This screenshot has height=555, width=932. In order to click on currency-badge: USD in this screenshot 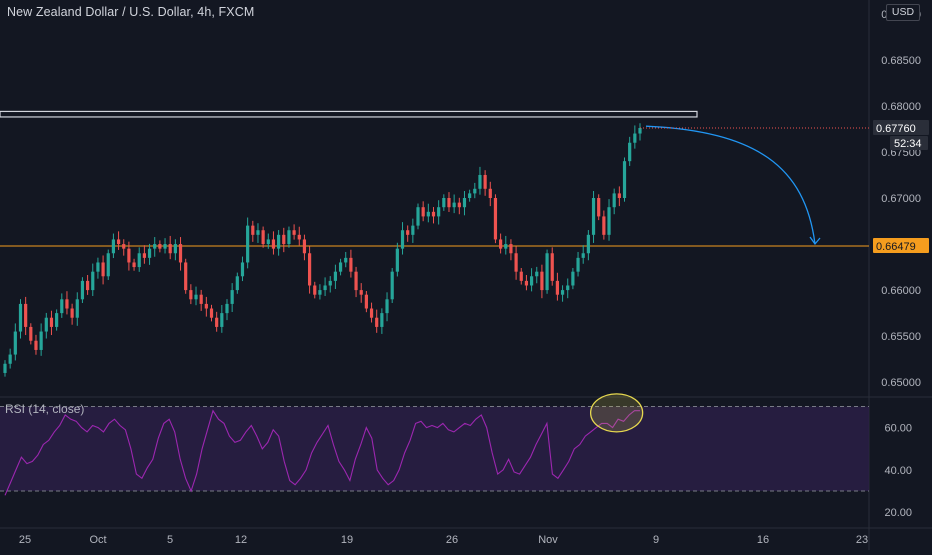, I will do `click(903, 12)`.